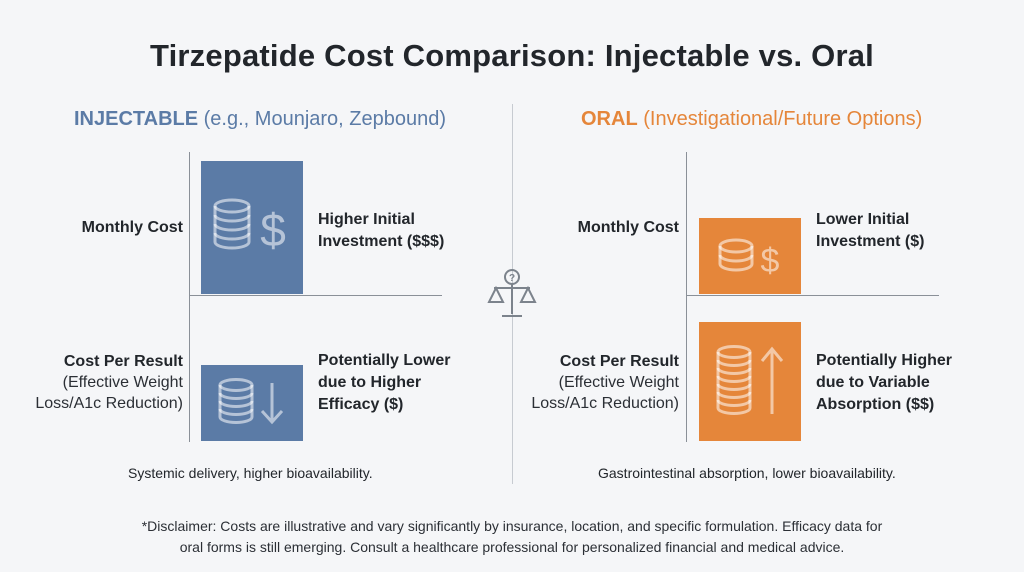 The image size is (1024, 572). I want to click on injectable-heading-strong: INJECTABLE, so click(136, 119).